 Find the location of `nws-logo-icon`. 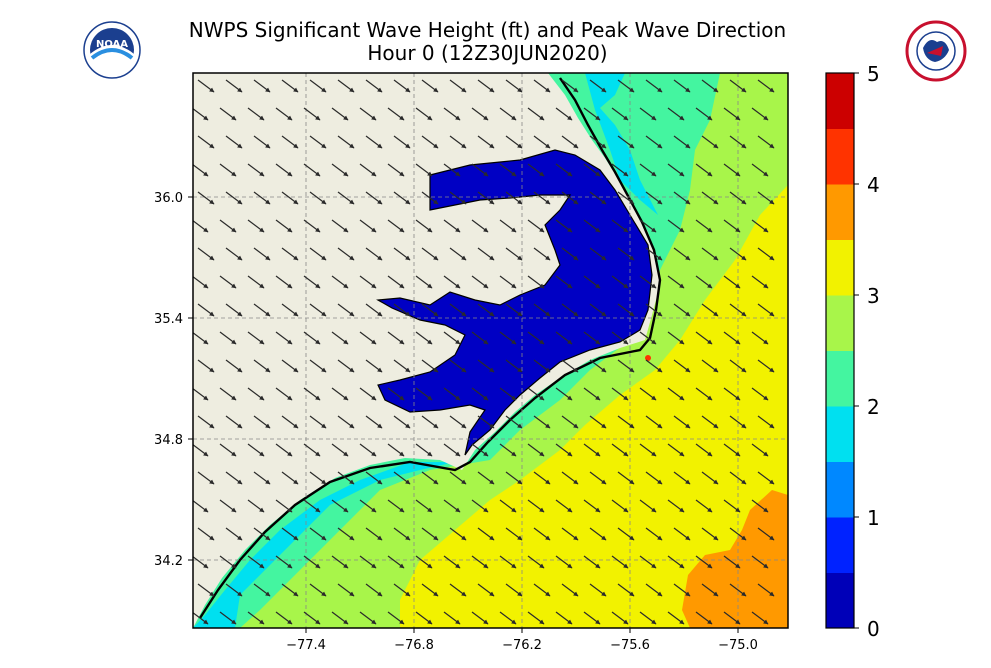

nws-logo-icon is located at coordinates (936, 51).